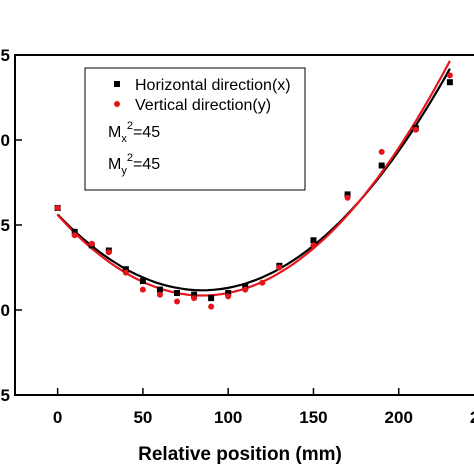  I want to click on annotation-sub: y, so click(124, 171).